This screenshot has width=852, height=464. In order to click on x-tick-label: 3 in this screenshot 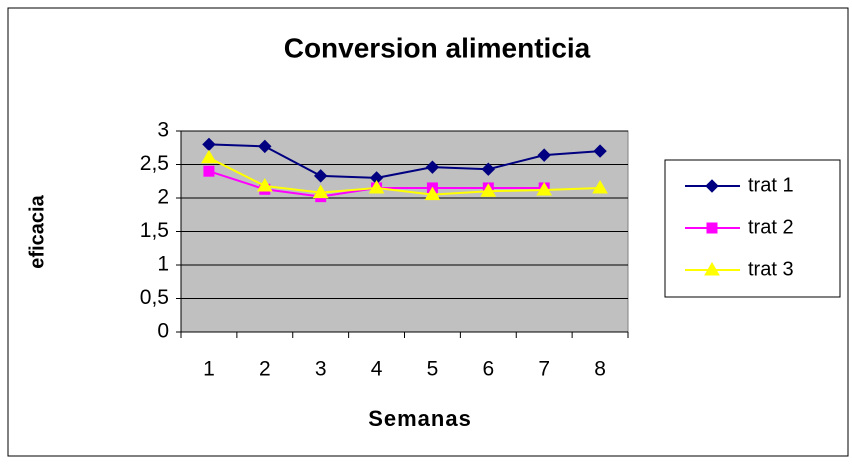, I will do `click(321, 369)`.